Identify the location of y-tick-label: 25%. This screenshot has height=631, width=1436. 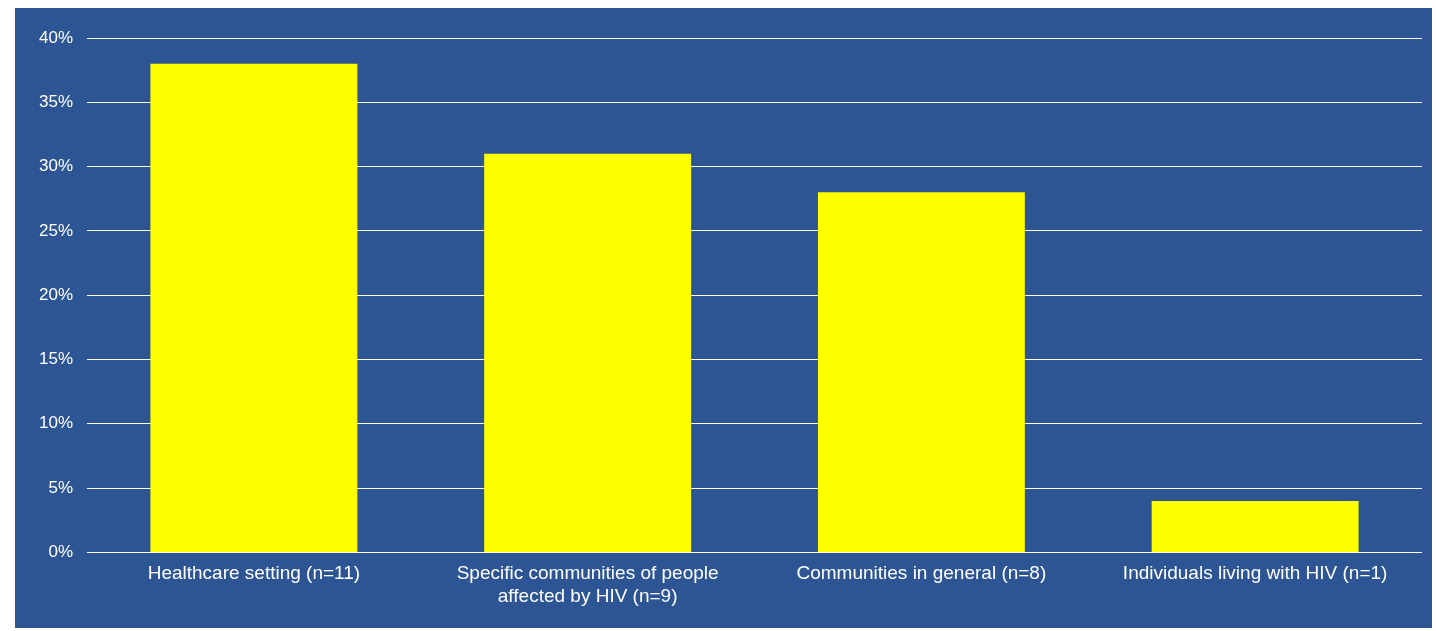
(56, 230).